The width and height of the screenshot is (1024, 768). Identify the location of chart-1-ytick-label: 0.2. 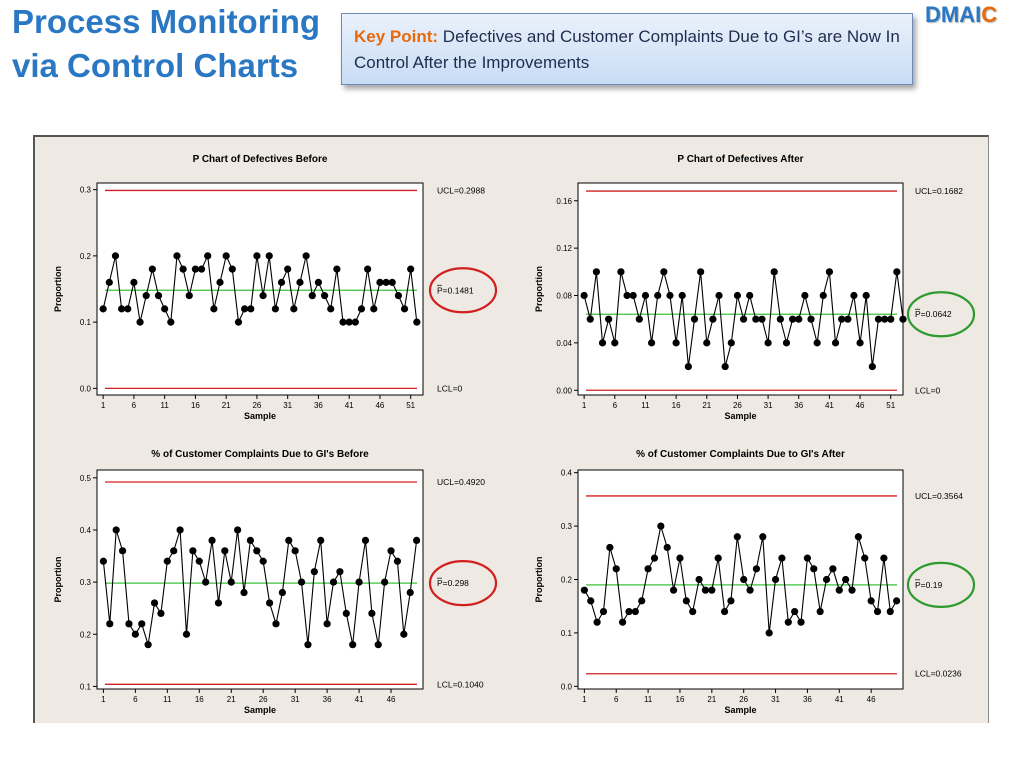
(86, 256).